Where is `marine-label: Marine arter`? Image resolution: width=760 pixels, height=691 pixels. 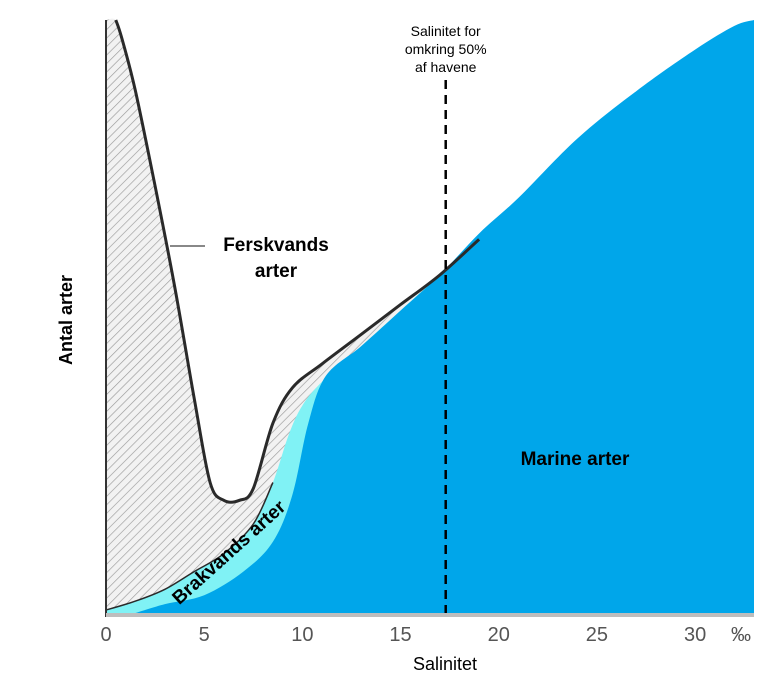
marine-label: Marine arter is located at coordinates (575, 459).